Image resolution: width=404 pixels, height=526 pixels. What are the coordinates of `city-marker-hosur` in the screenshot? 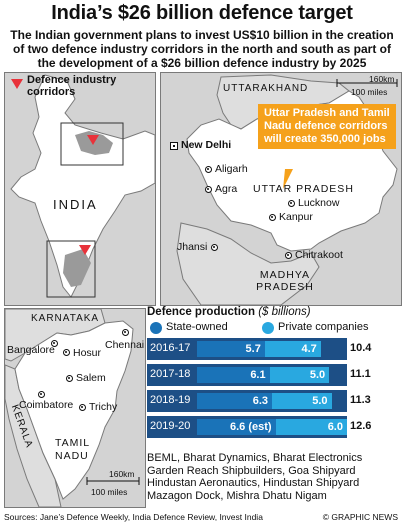 It's located at (66, 352).